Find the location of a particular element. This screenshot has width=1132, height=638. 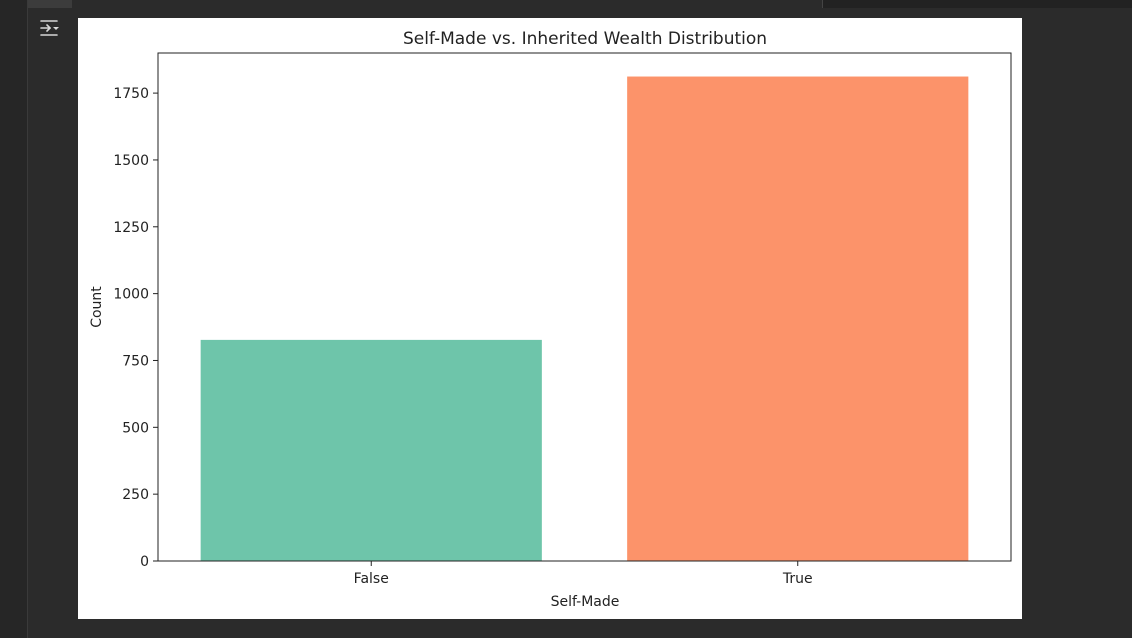

y-tick-label: 0 is located at coordinates (144, 562).